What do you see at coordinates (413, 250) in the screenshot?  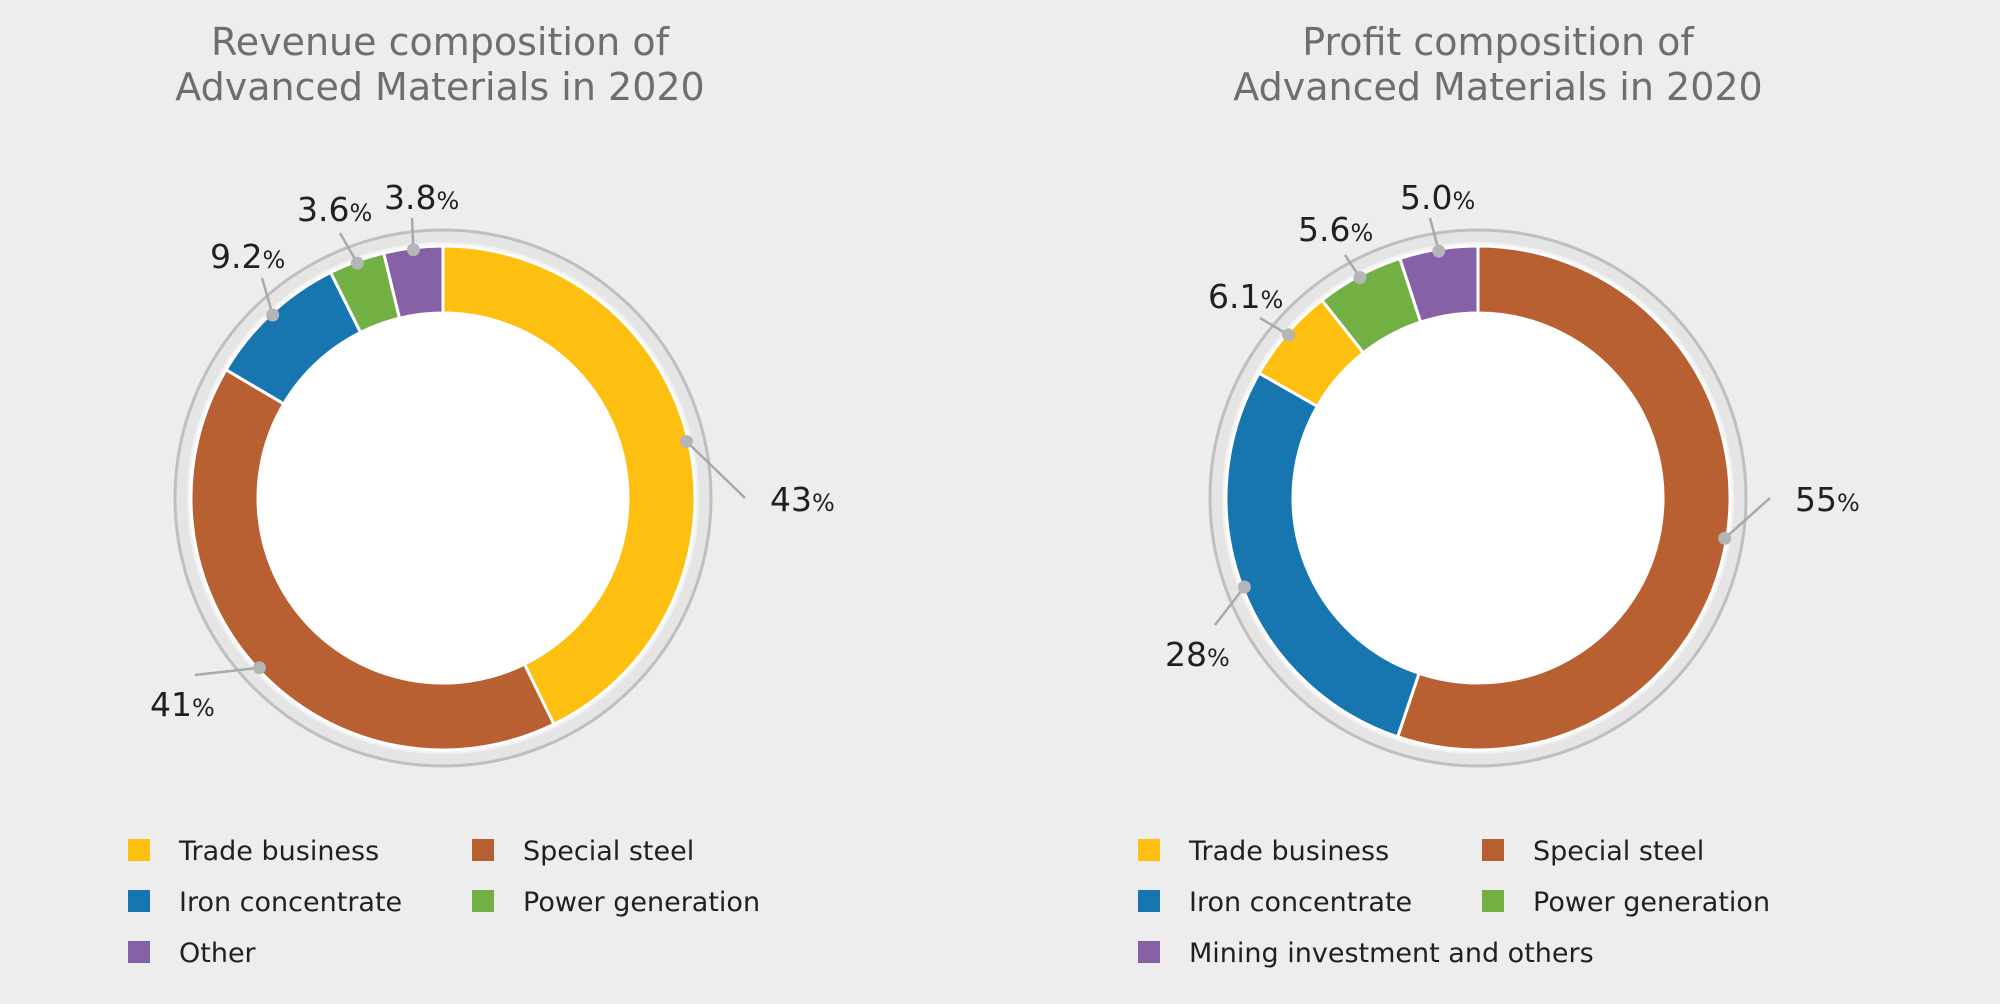 I see `leader-dot-other` at bounding box center [413, 250].